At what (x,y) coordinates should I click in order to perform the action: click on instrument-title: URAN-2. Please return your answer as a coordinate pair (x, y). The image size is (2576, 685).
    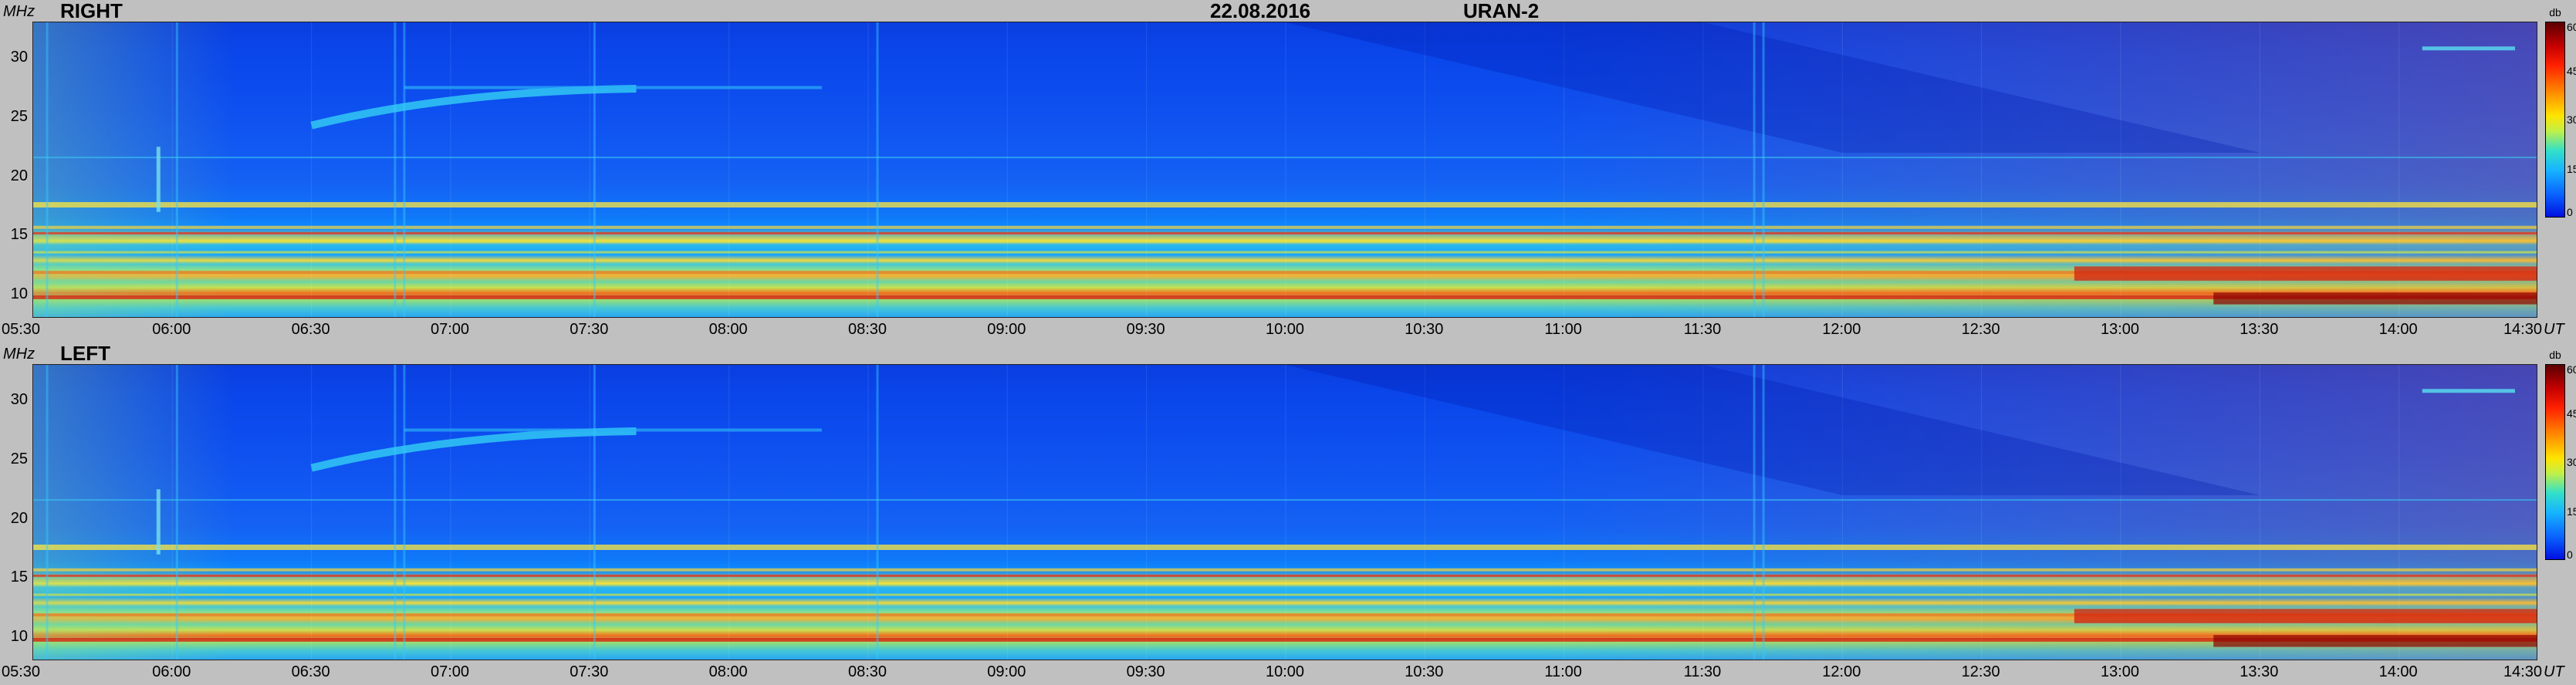
    Looking at the image, I should click on (1501, 11).